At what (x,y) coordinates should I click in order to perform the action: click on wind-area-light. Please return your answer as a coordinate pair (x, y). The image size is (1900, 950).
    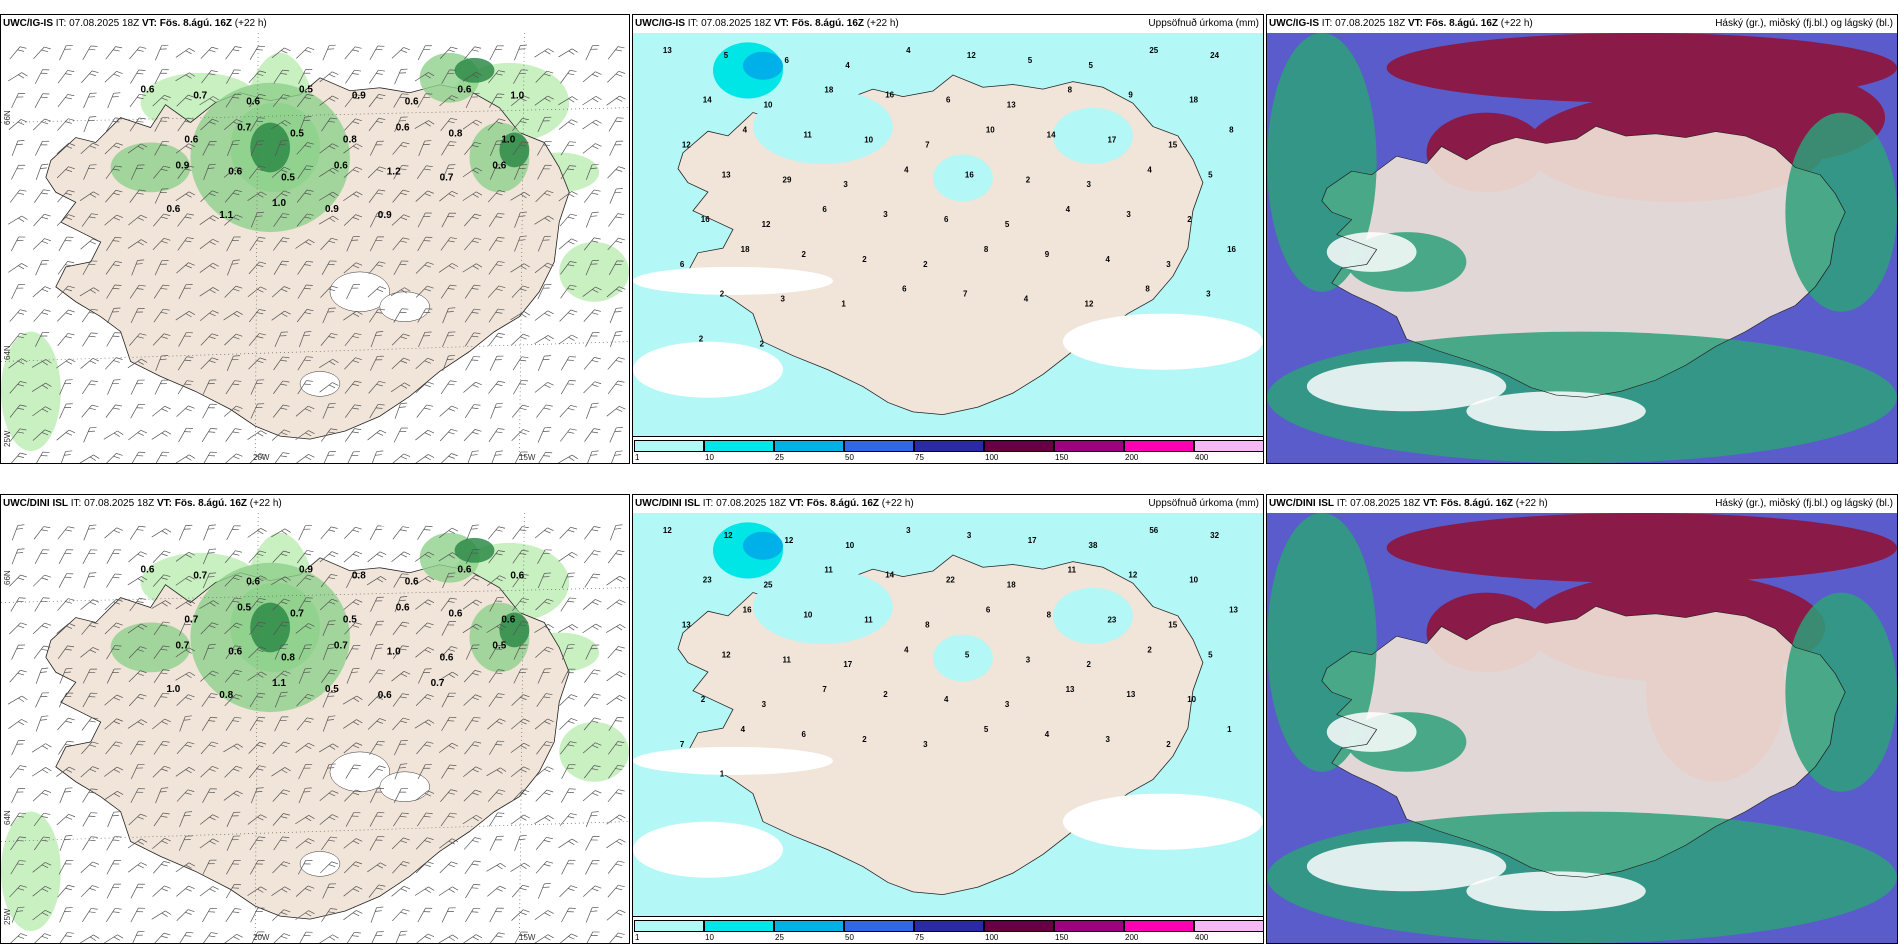
    Looking at the image, I should click on (31, 391).